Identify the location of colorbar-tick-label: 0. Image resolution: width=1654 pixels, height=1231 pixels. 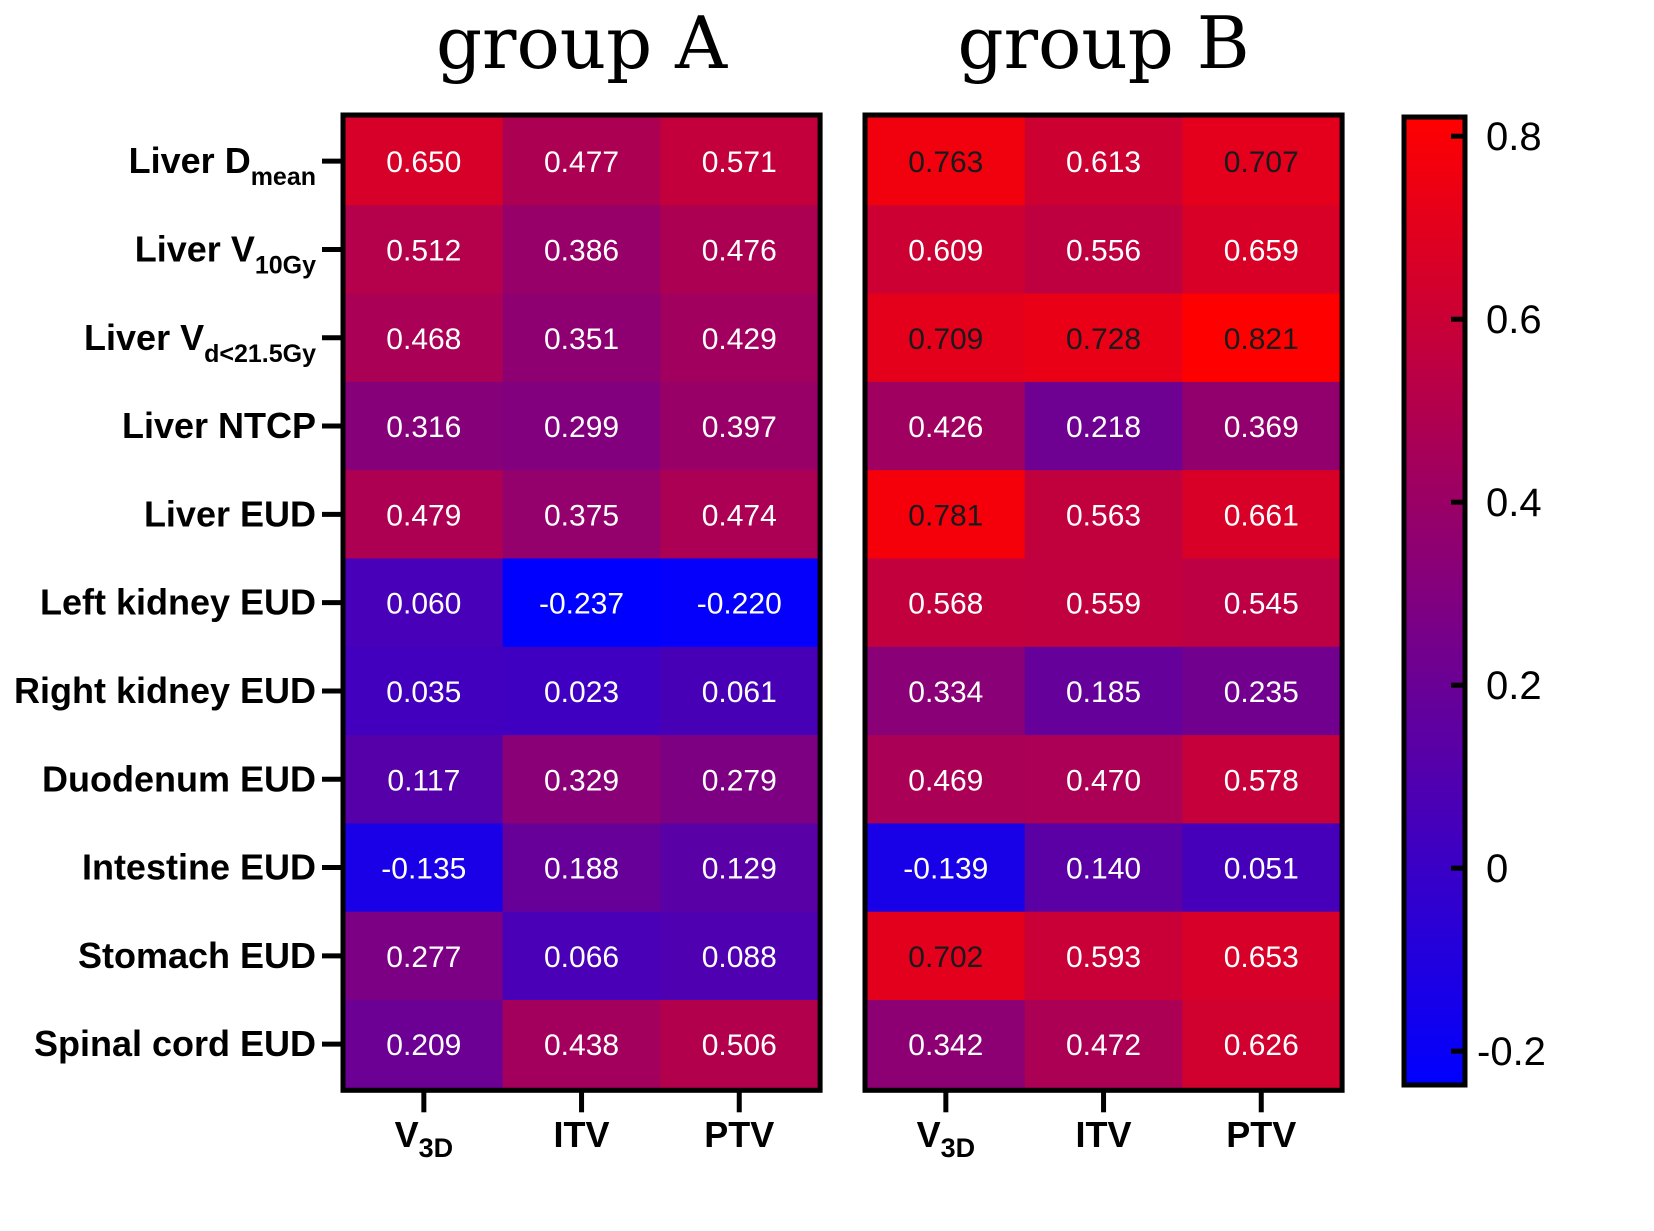
(1497, 869).